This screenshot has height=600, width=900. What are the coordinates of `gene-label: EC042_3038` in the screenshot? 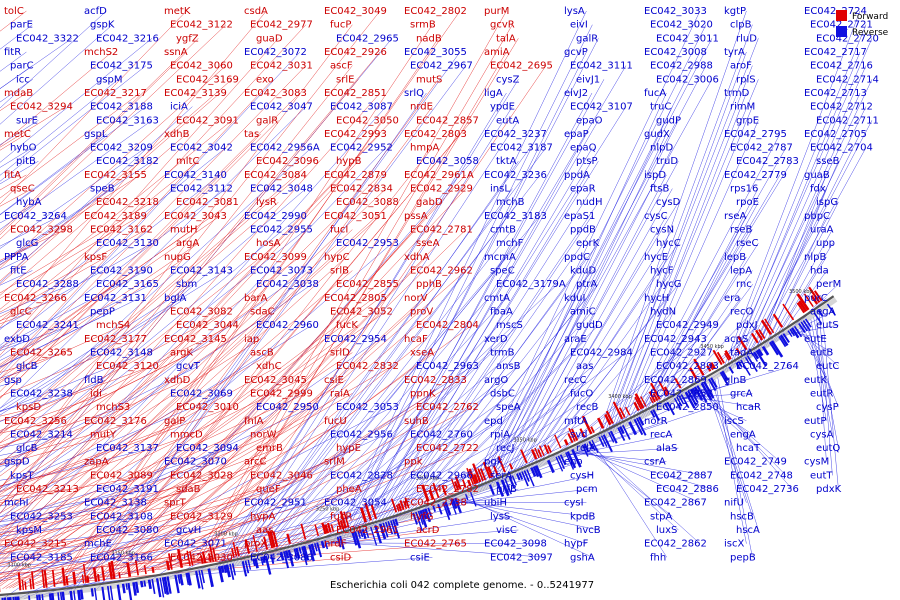 It's located at (287, 284).